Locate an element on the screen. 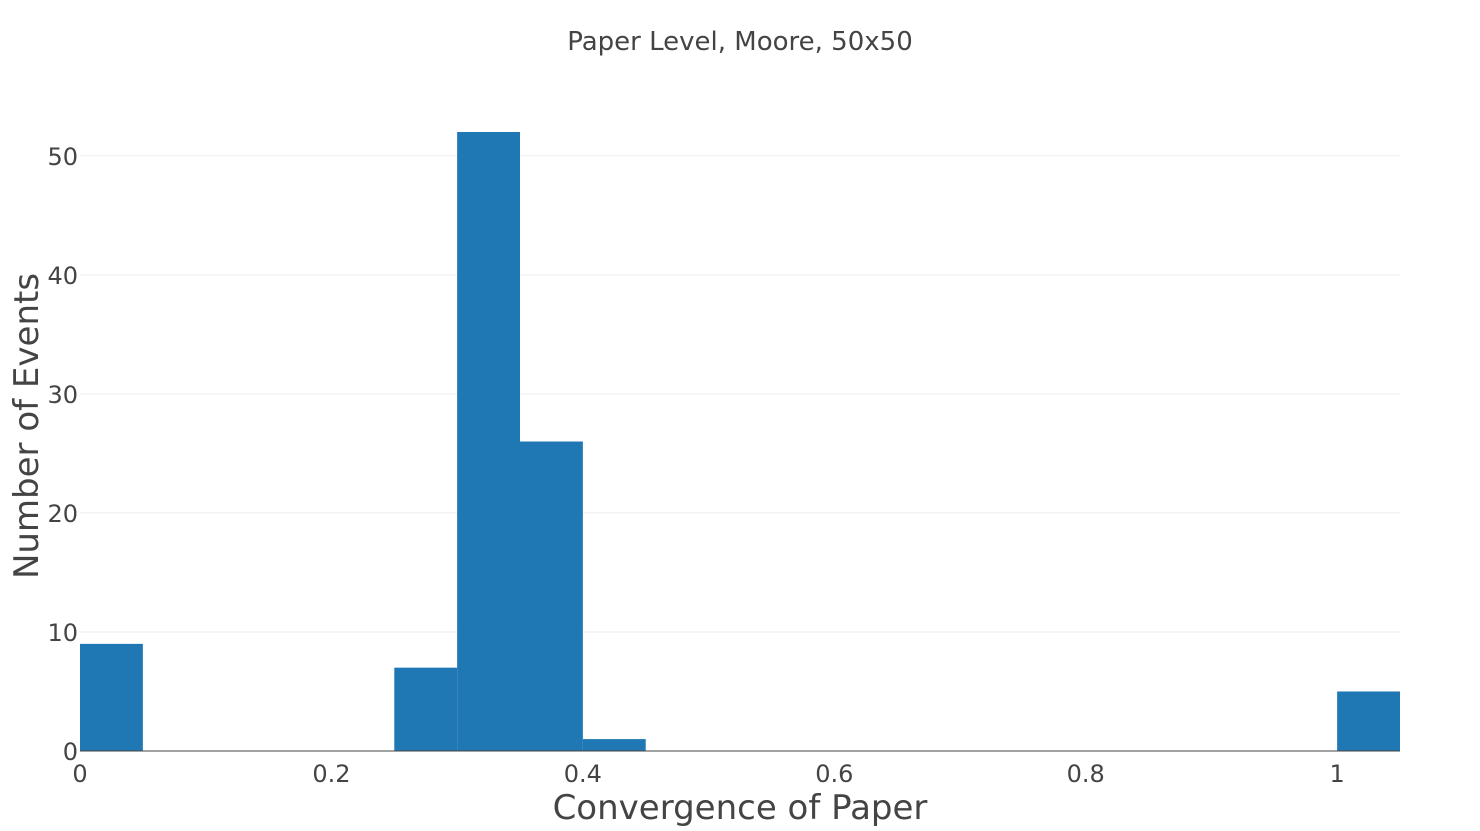  y-tick-label: 30 is located at coordinates (62, 395).